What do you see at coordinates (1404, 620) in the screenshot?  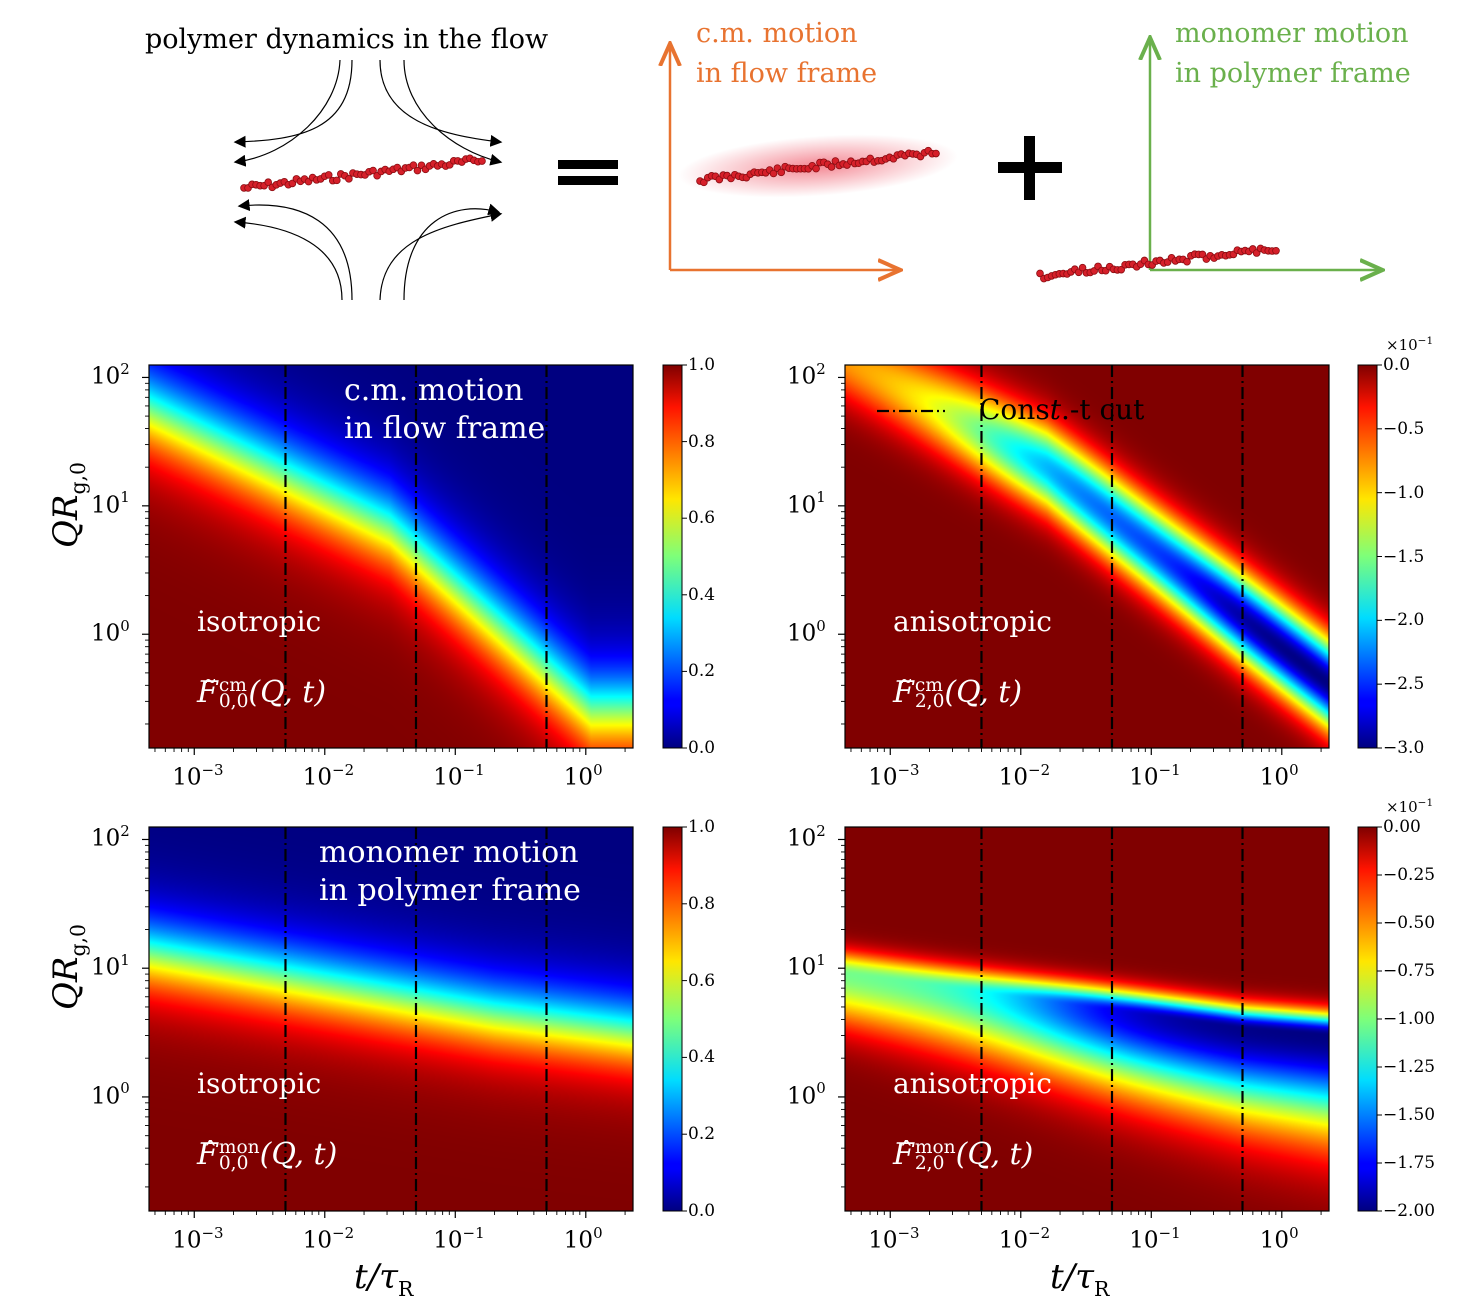 I see `colorbar-tick-label: −2.0` at bounding box center [1404, 620].